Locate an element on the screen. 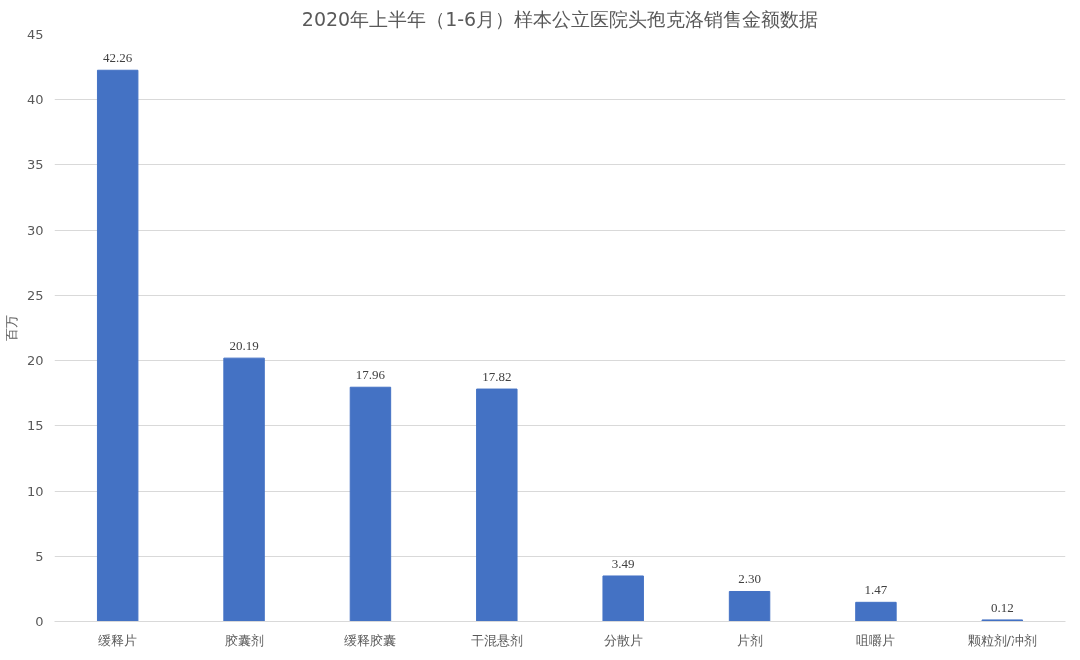  y-tick-label: 40 is located at coordinates (35, 100).